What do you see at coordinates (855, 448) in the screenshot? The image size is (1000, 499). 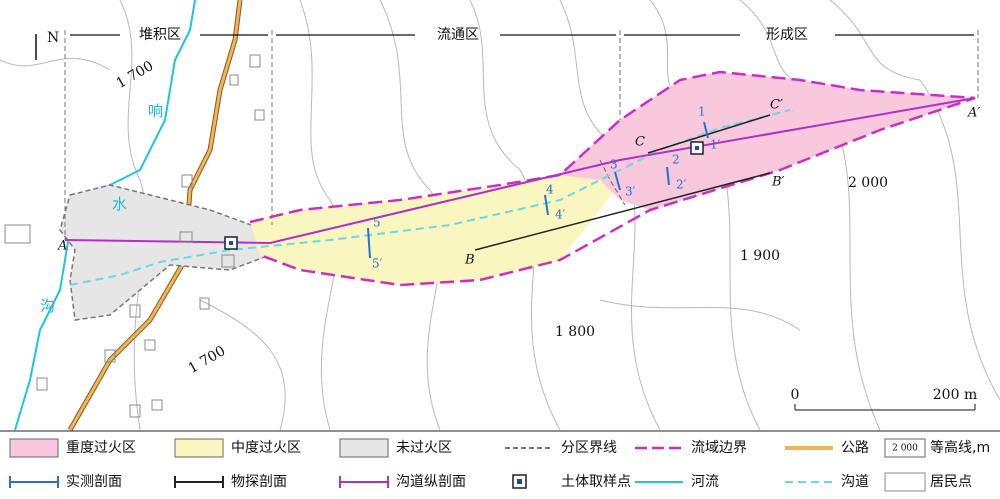 I see `legend-label: 公路` at bounding box center [855, 448].